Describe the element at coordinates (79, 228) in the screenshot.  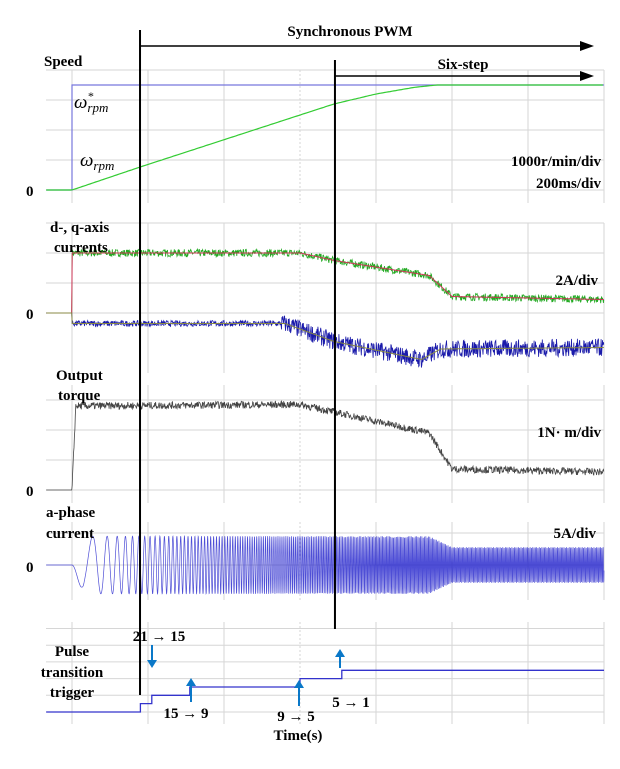
I see `dq-title-1: d-, q-axis` at that location.